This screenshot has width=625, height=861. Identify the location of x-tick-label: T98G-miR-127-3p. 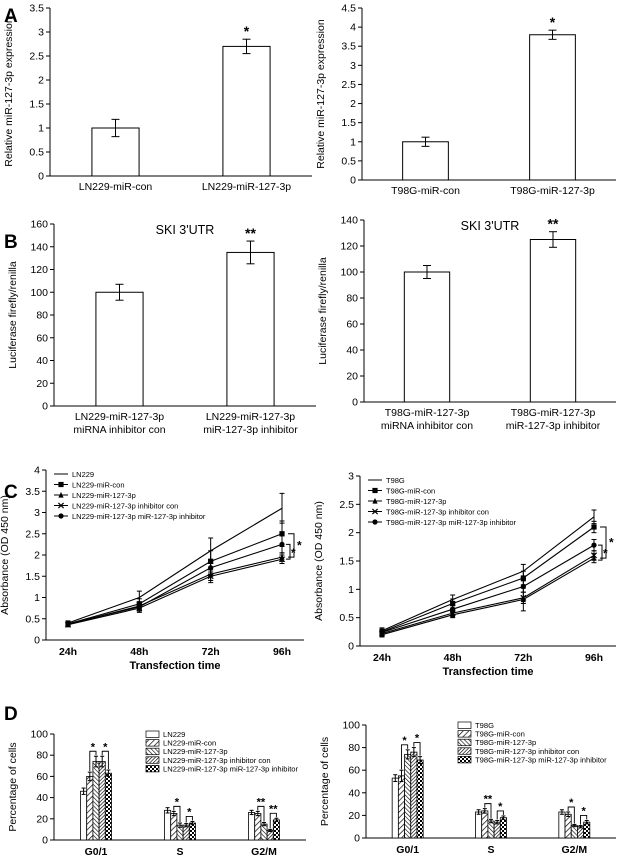
(427, 413).